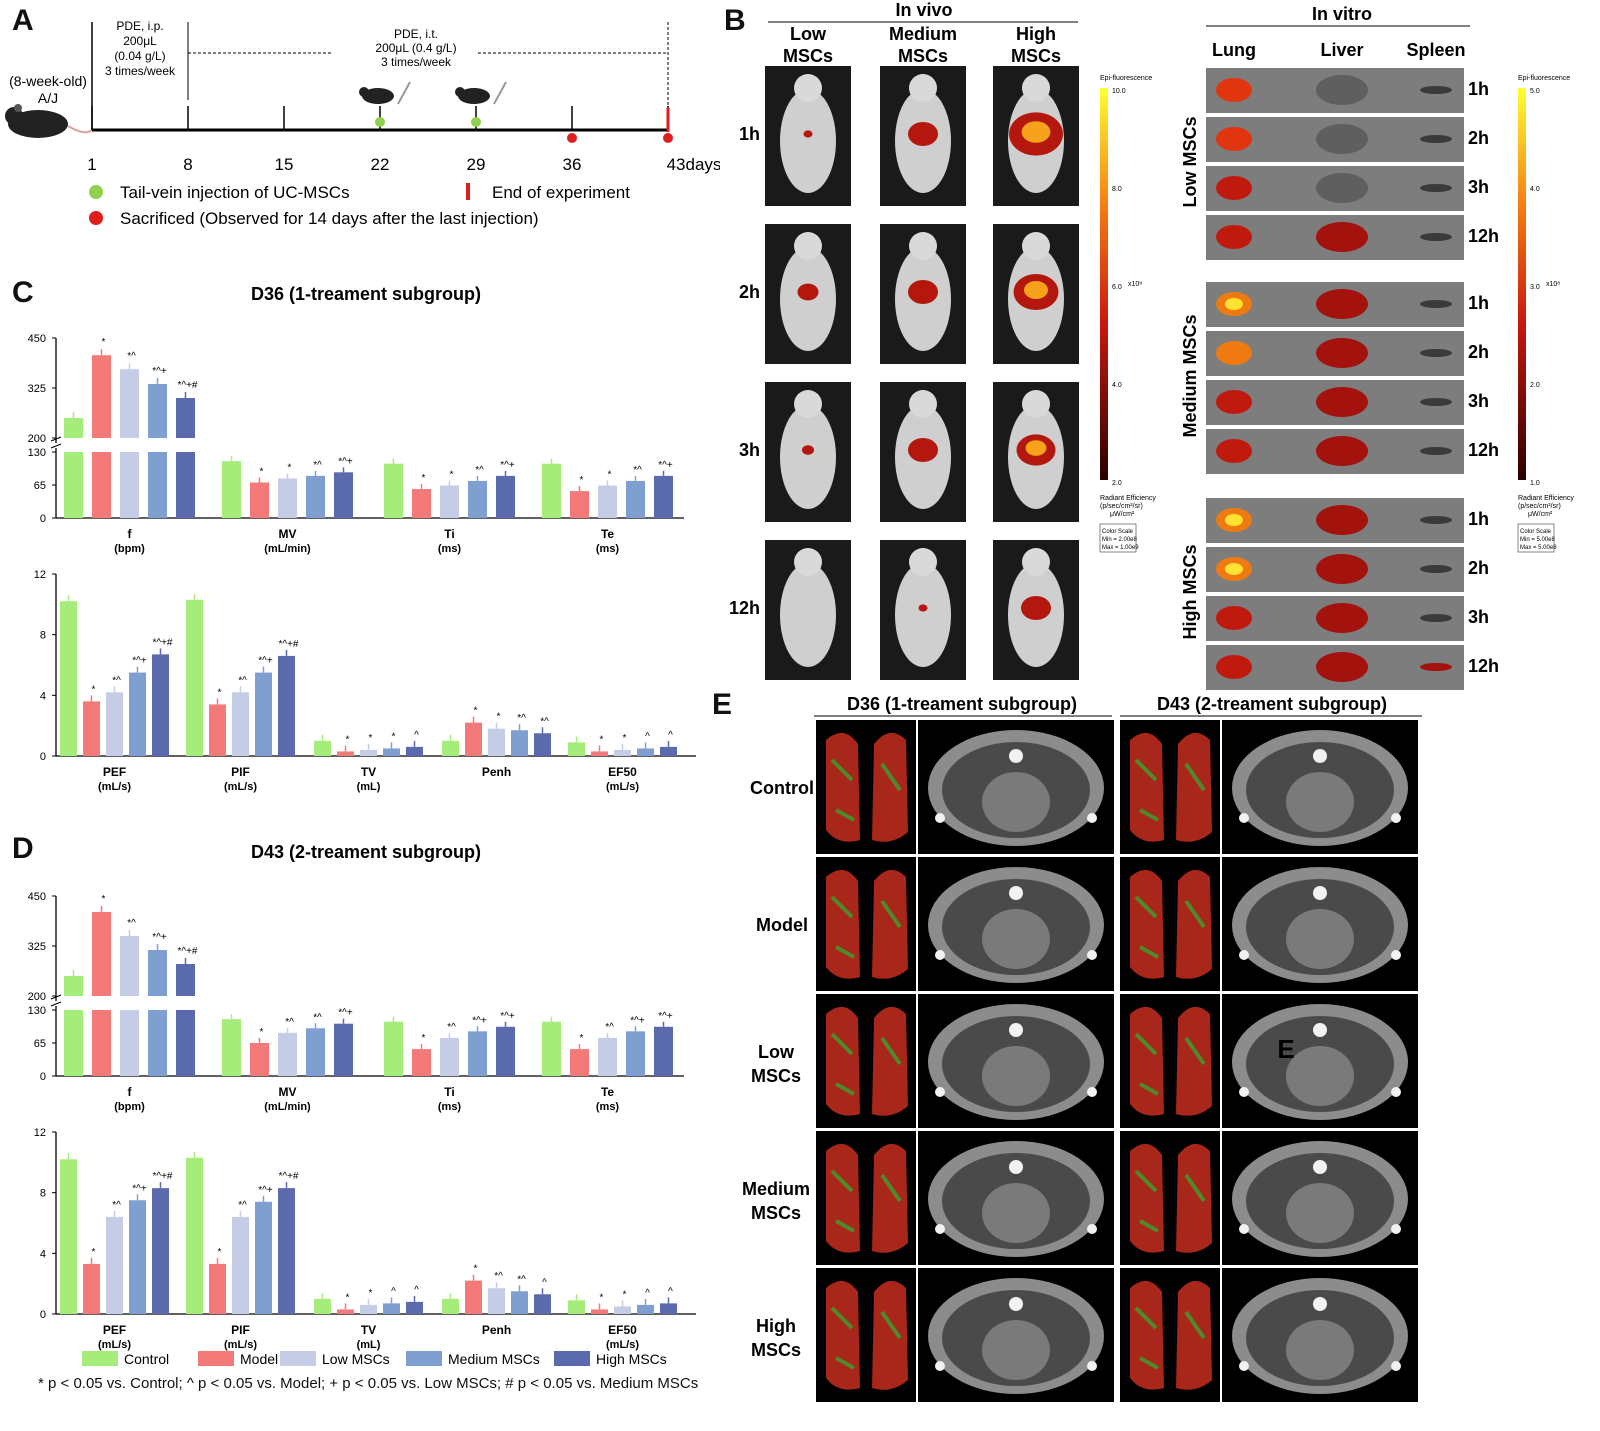  I want to click on panel-label-c: C, so click(23, 292).